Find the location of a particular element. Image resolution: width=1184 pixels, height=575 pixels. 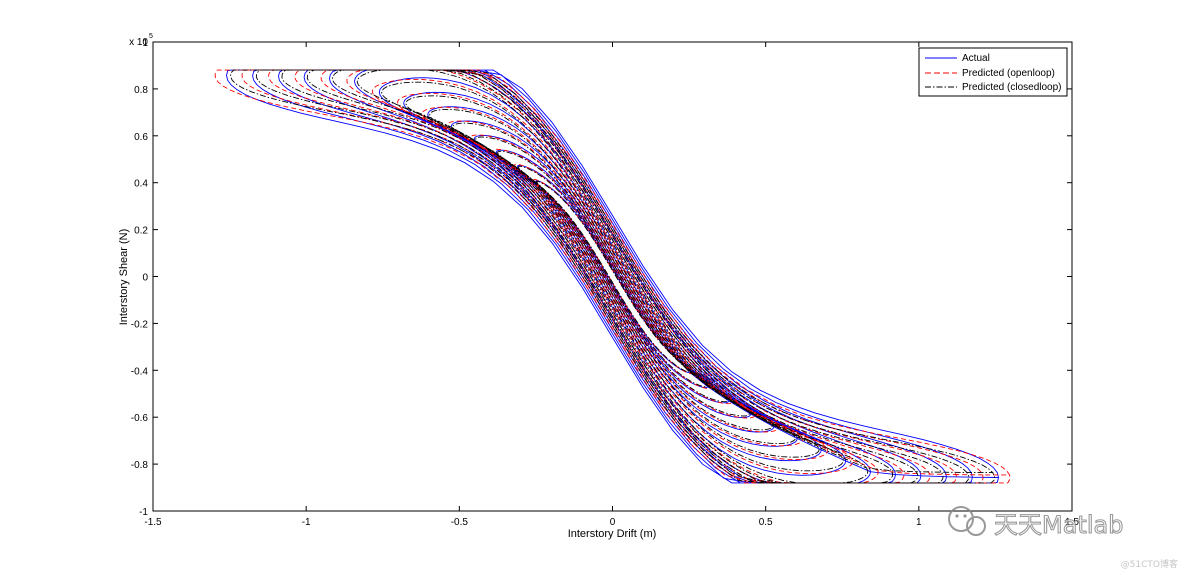

watermark-text: 天天Matlab is located at coordinates (1058, 525).